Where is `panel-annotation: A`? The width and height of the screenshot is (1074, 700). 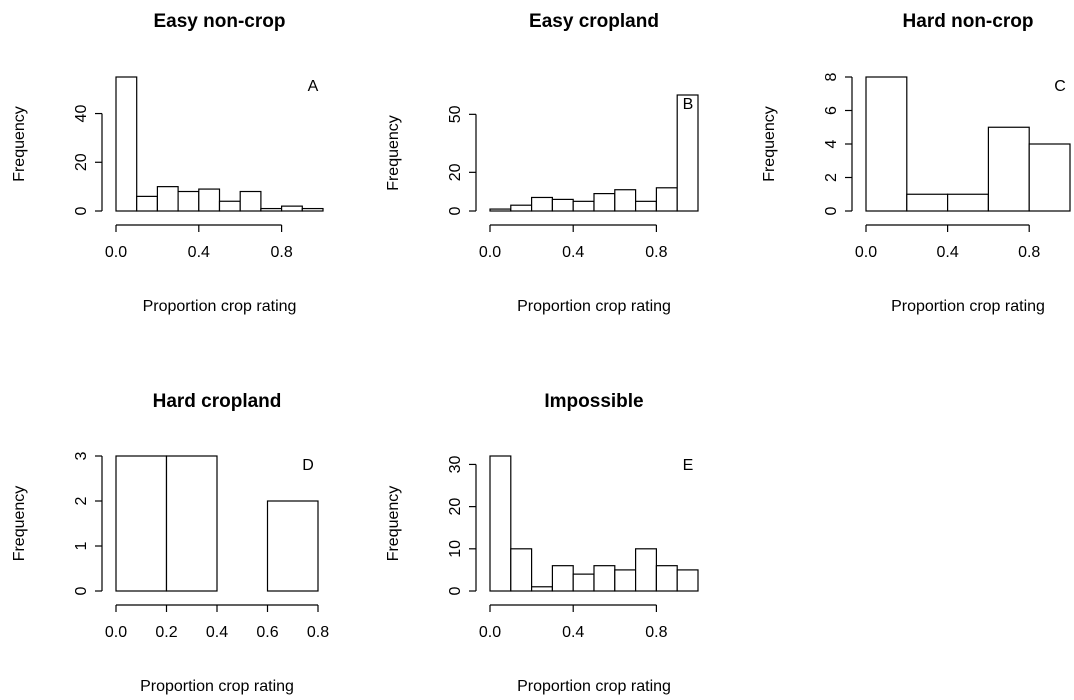
panel-annotation: A is located at coordinates (313, 86).